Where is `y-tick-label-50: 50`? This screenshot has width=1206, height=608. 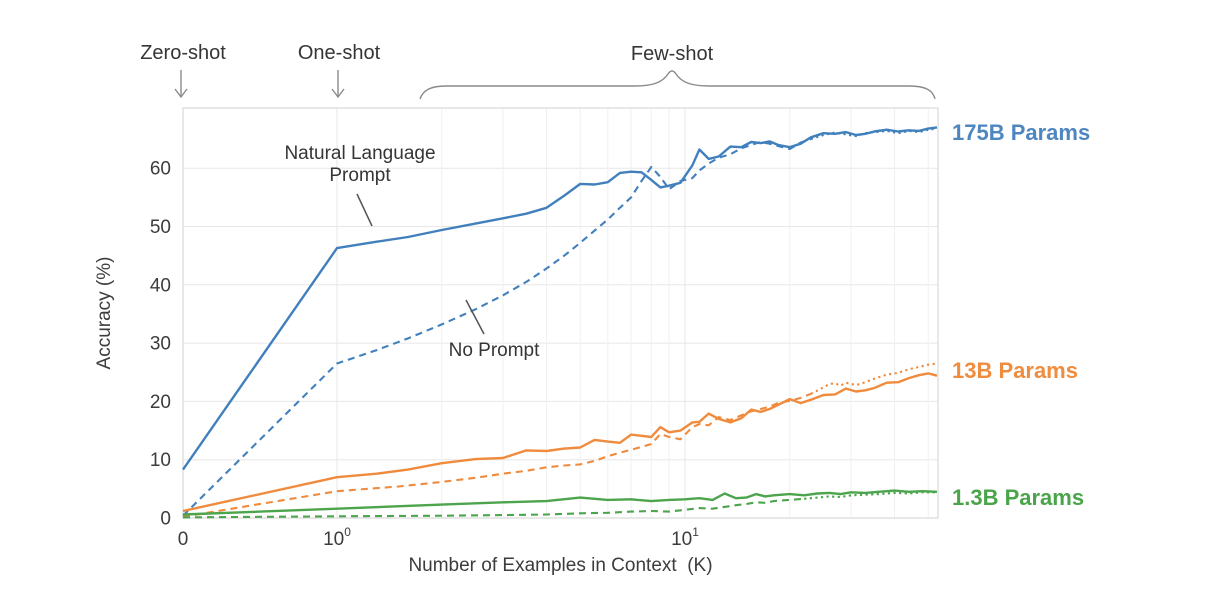 y-tick-label-50: 50 is located at coordinates (160, 227).